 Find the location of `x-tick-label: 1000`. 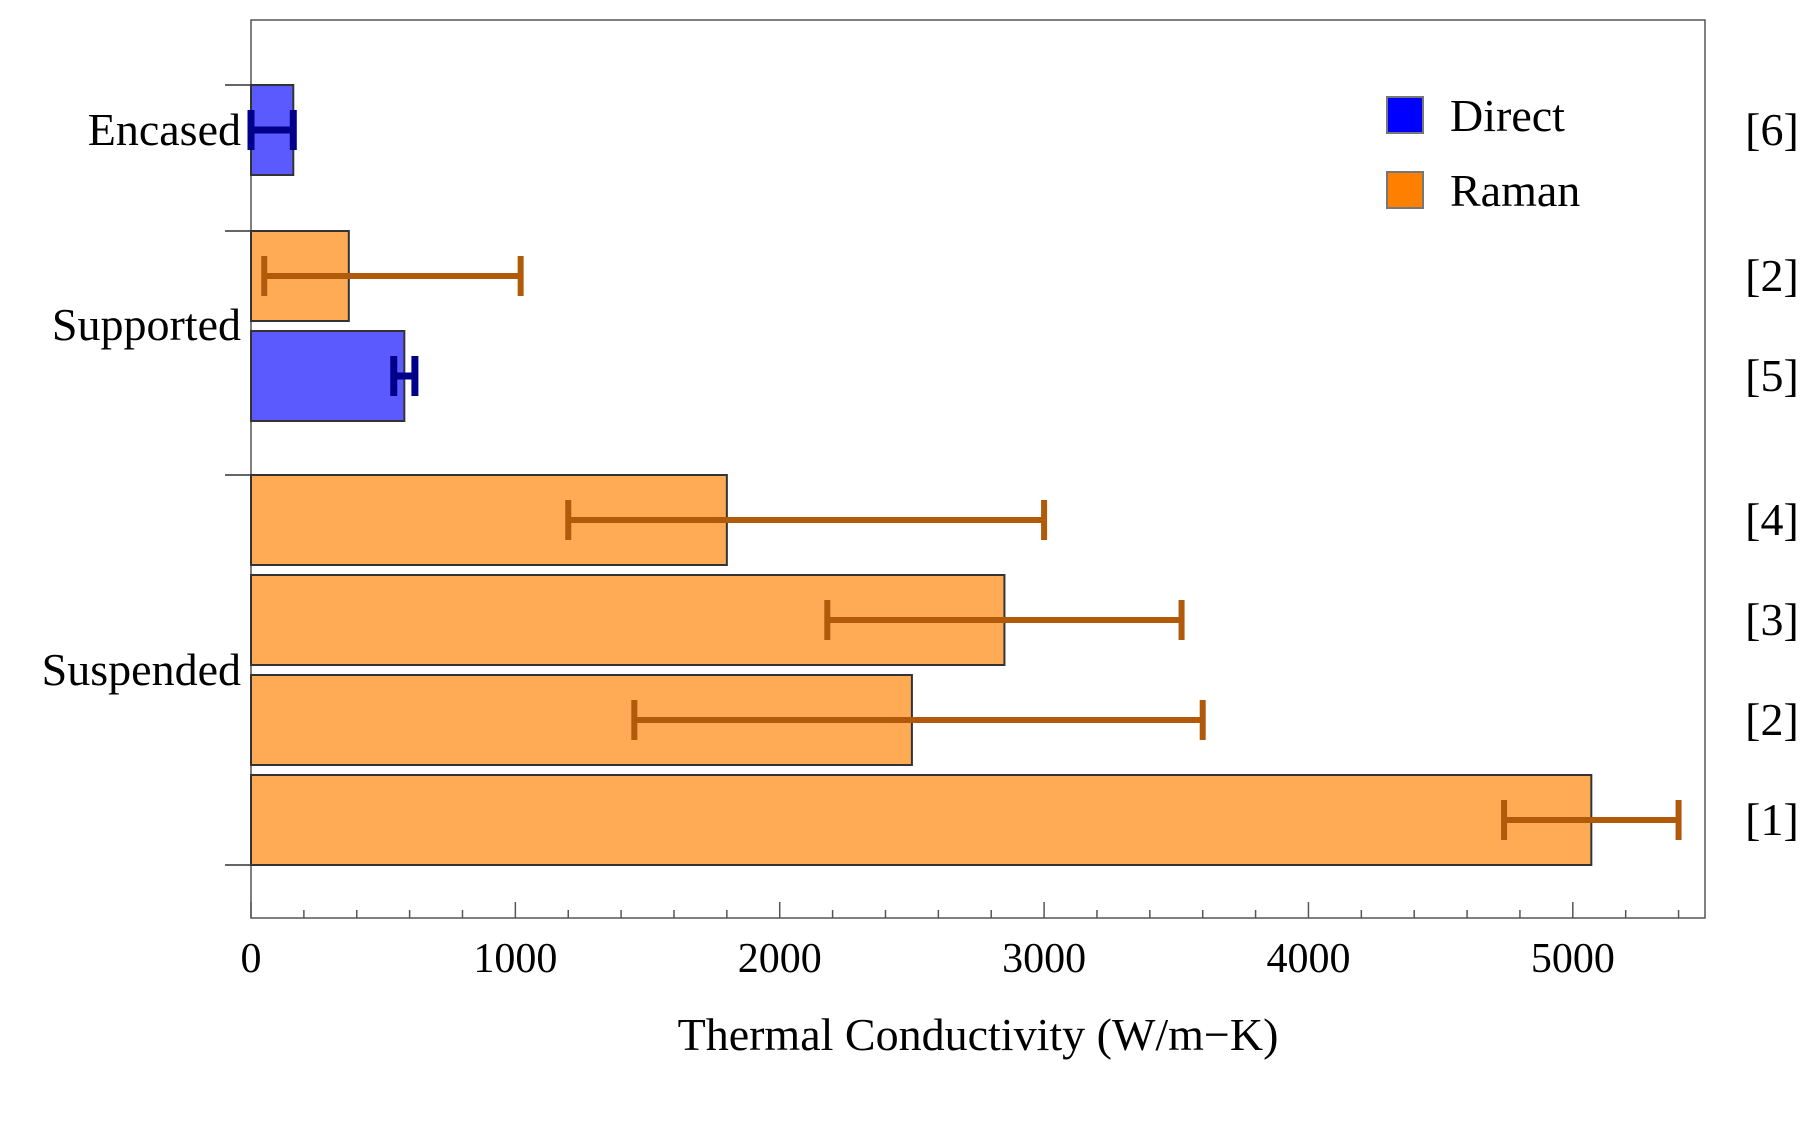

x-tick-label: 1000 is located at coordinates (515, 959).